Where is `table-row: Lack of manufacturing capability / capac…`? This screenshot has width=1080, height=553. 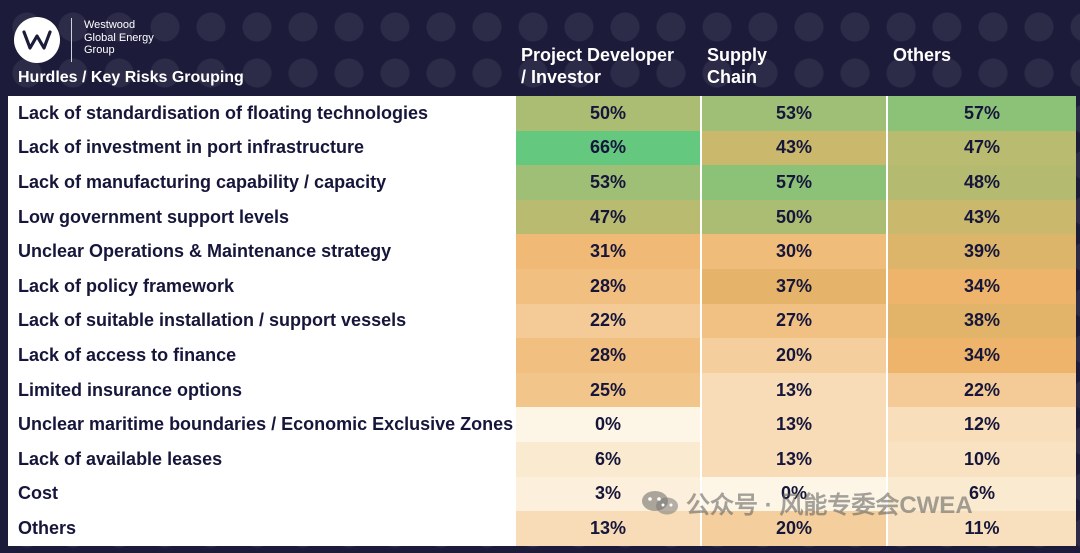 table-row: Lack of manufacturing capability / capac… is located at coordinates (542, 182).